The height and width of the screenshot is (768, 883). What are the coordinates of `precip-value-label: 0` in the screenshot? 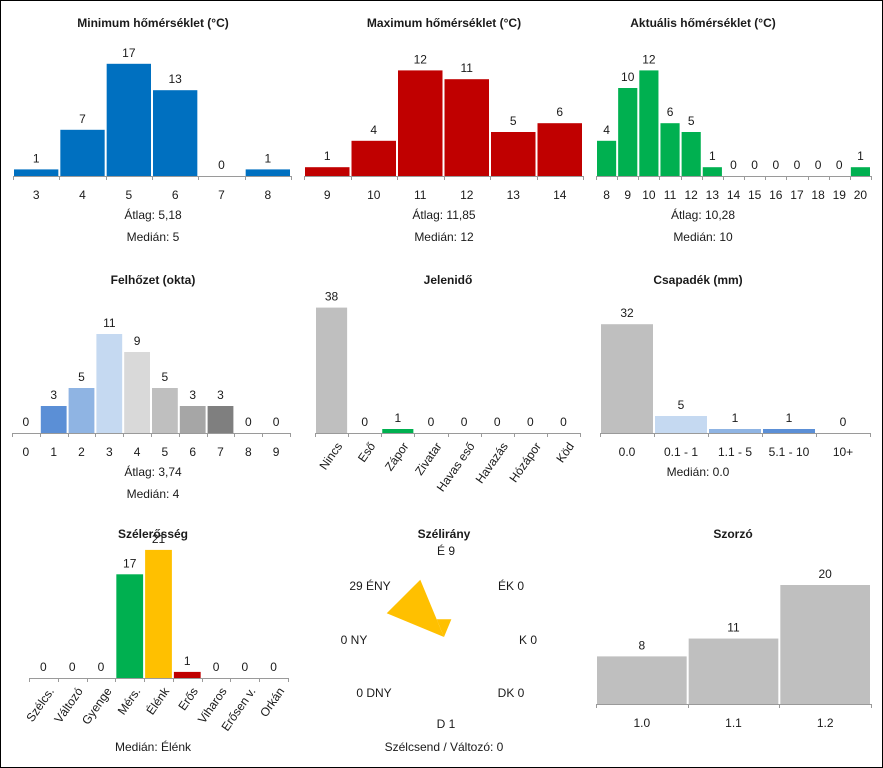 It's located at (843, 422).